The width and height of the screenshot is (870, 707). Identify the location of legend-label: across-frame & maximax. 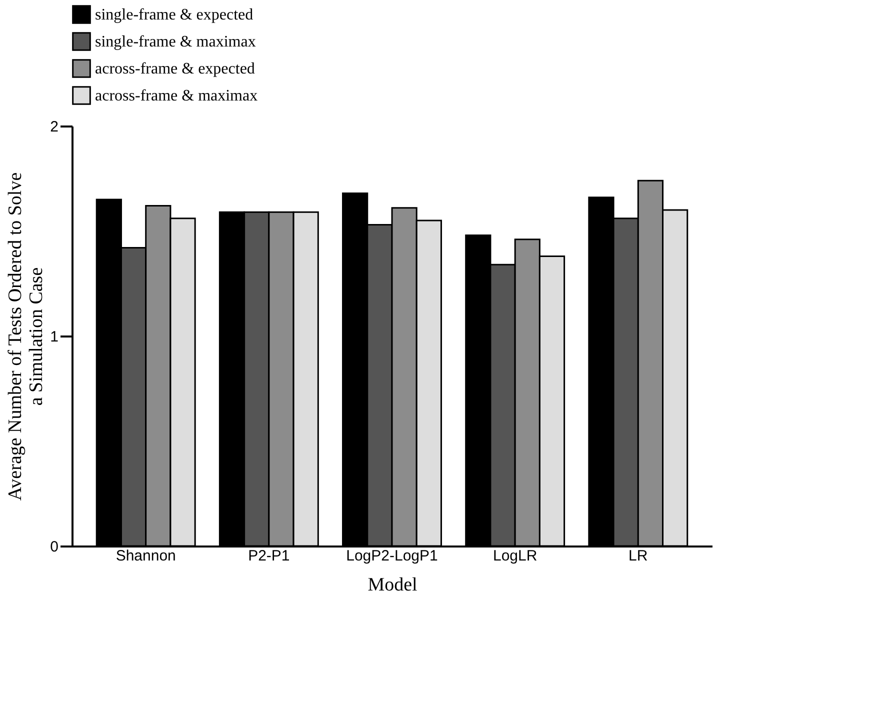
(176, 96).